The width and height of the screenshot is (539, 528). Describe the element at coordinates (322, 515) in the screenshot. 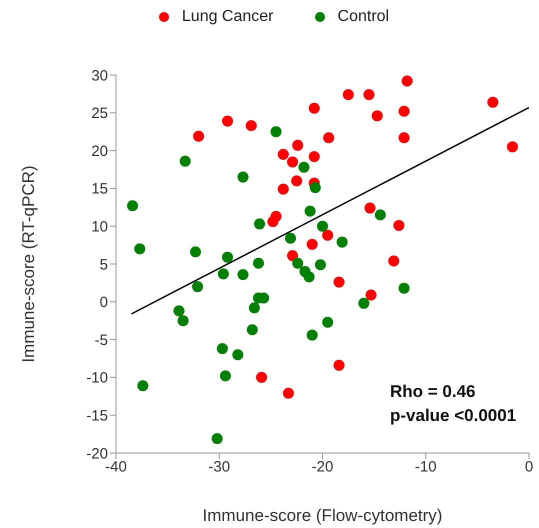

I see `x-axis-title: Immune-score (Flow-cytometry)` at that location.